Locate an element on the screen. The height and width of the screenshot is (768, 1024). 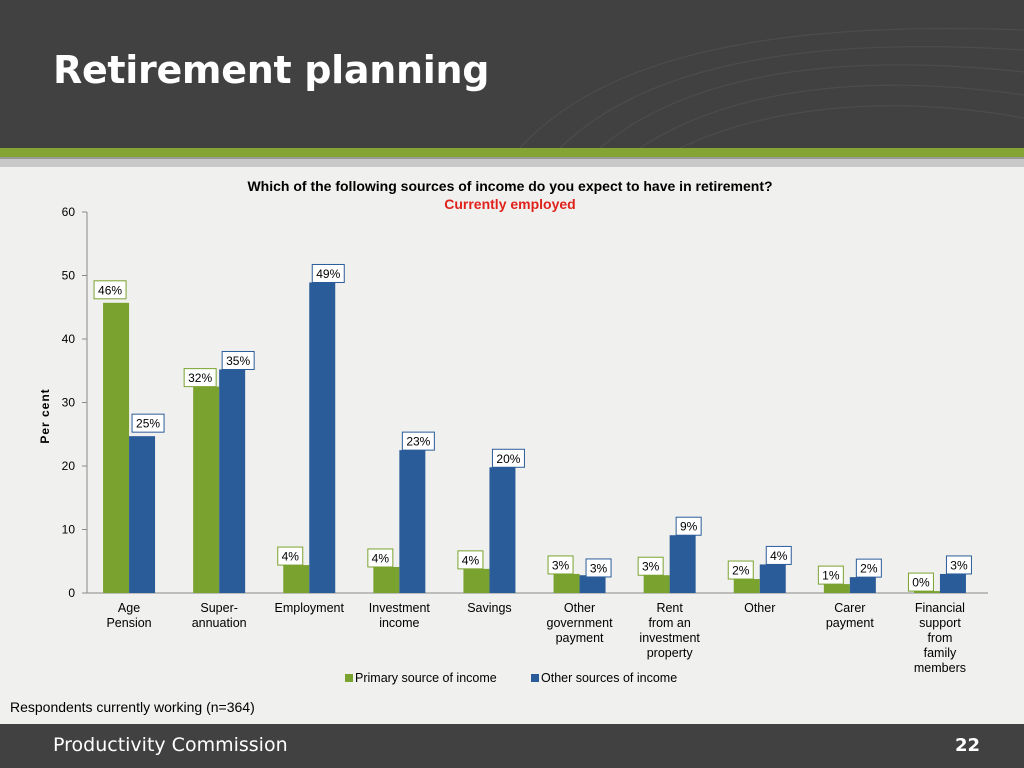
svg-text: 25% is located at coordinates (148, 424).